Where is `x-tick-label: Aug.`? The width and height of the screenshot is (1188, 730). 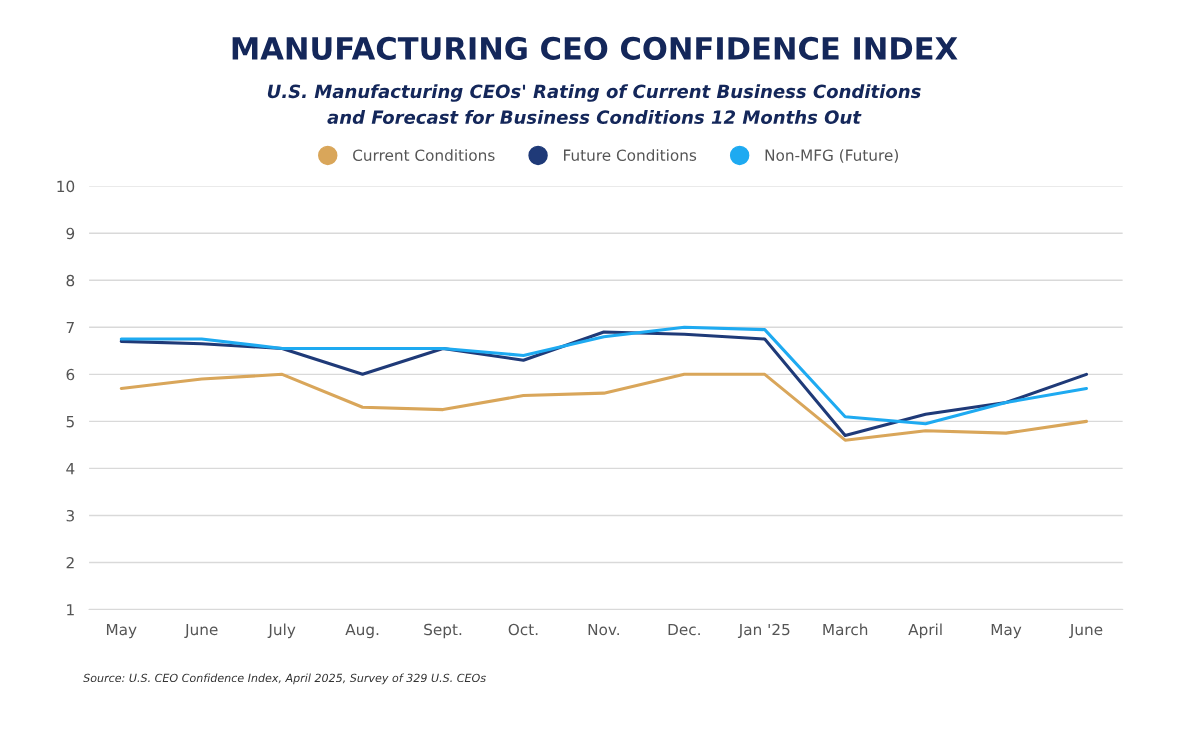 x-tick-label: Aug. is located at coordinates (362, 631).